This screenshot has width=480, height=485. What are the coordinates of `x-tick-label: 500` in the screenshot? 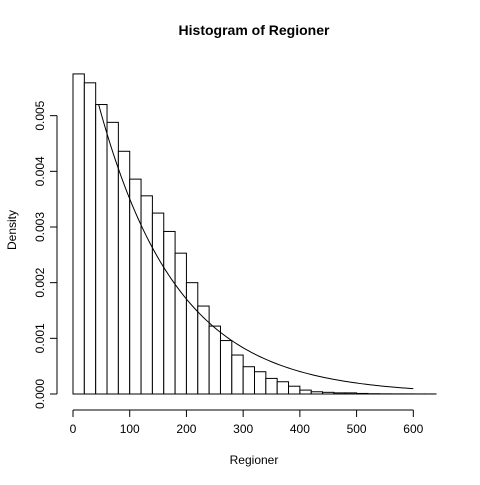 It's located at (357, 429).